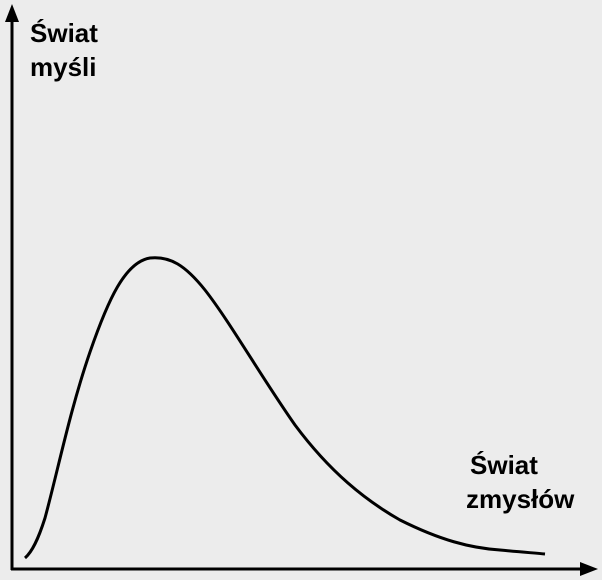  I want to click on x-axis-label: zmysłów, so click(520, 499).